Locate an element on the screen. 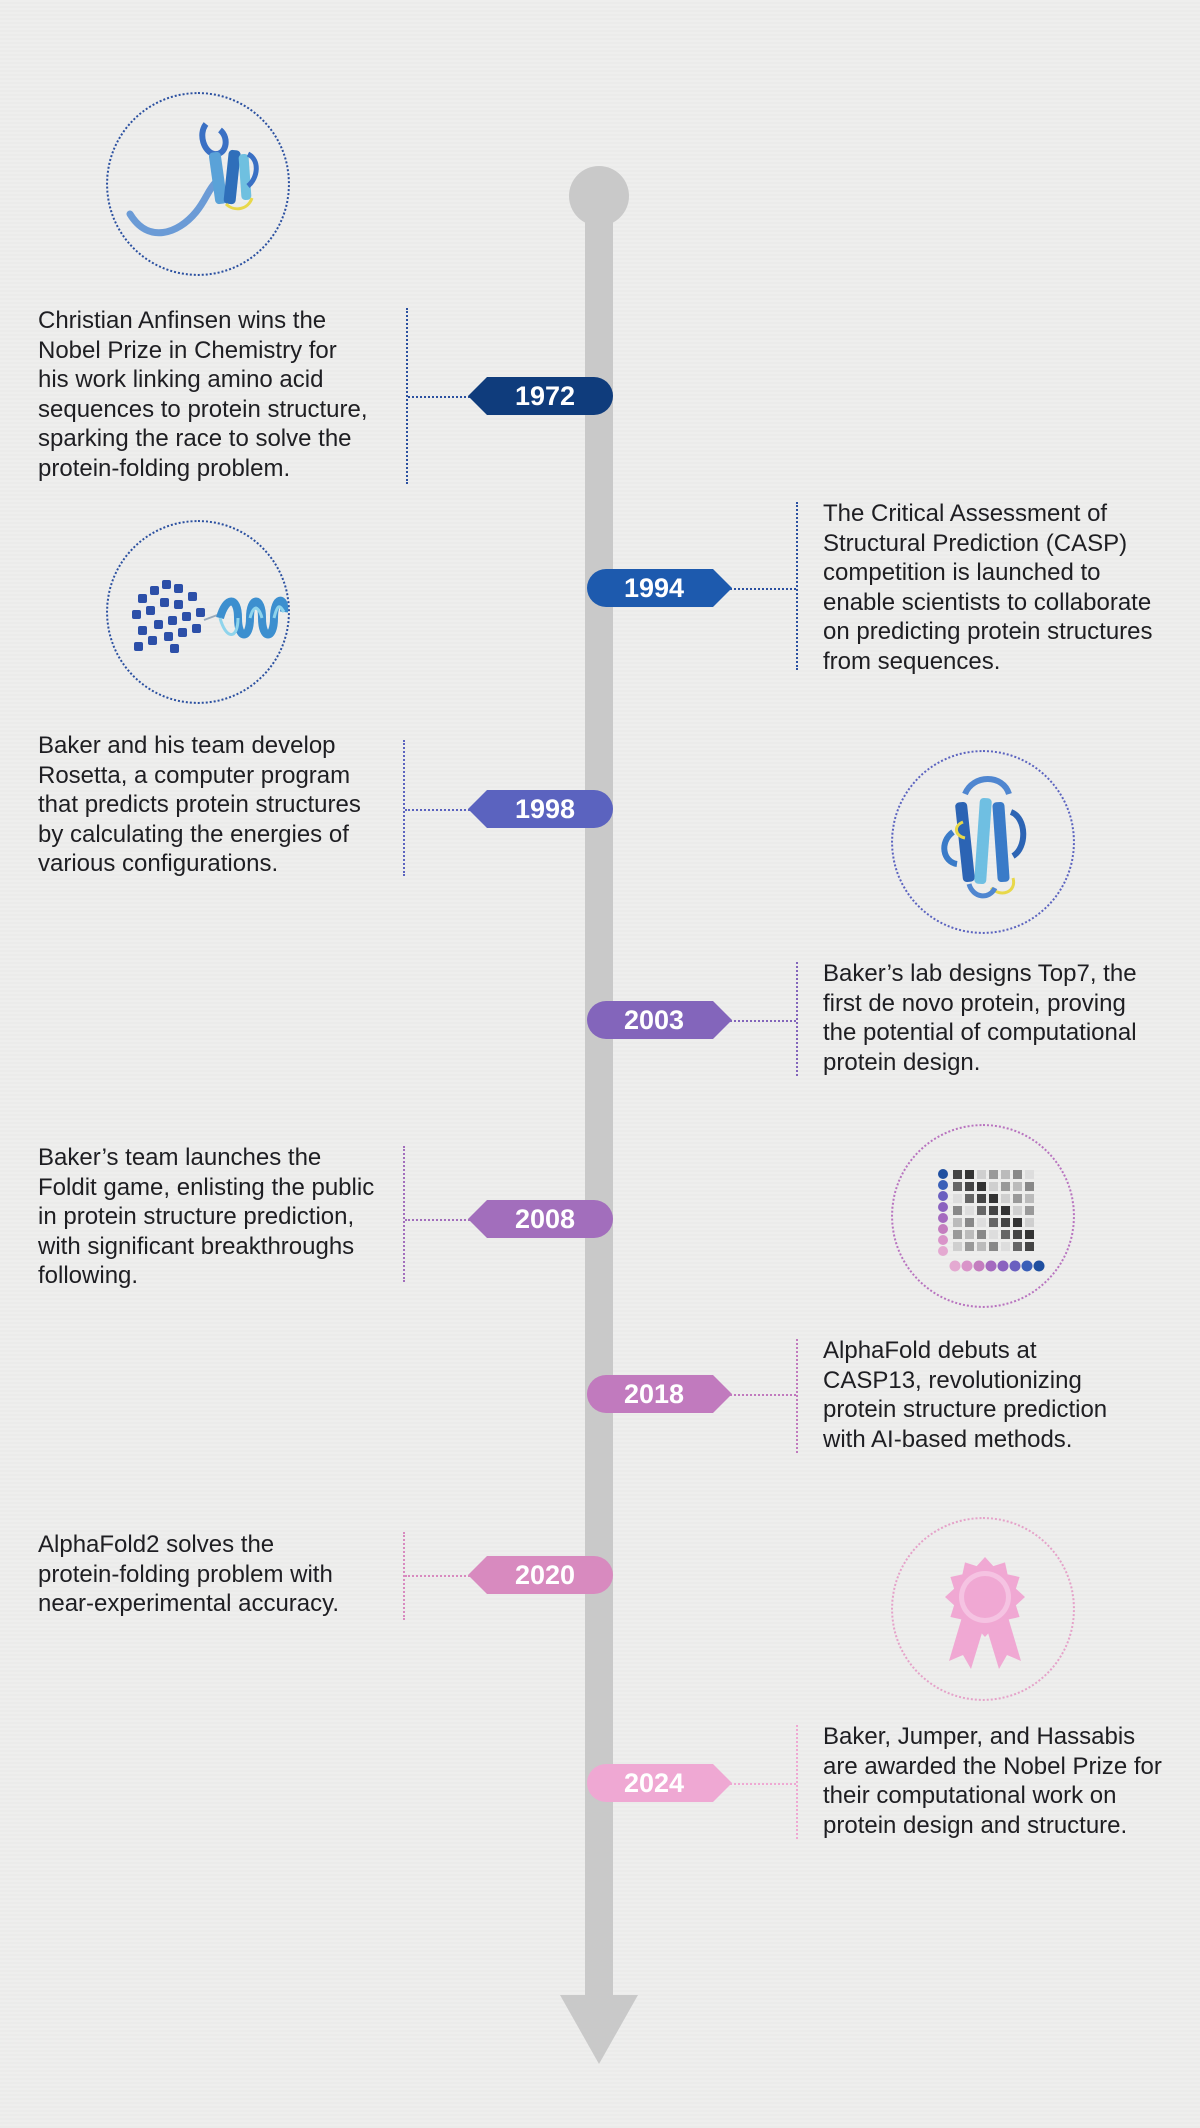  connector-horizontal-1994 is located at coordinates (763, 589).